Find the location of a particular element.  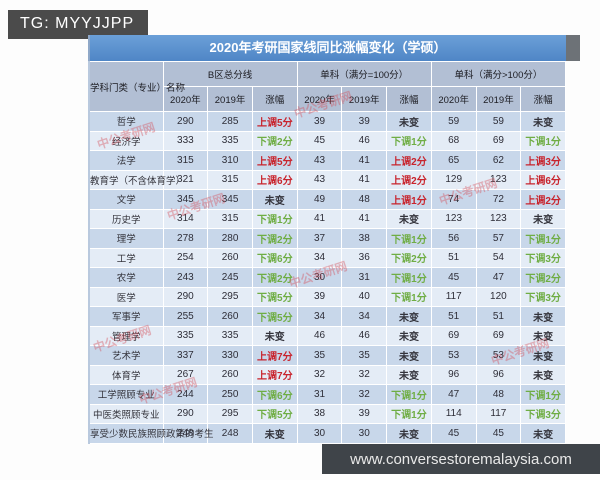

table-row: 文学 345 345 未变 49 48 上调1分 74 72 上调2分 is located at coordinates (327, 199).